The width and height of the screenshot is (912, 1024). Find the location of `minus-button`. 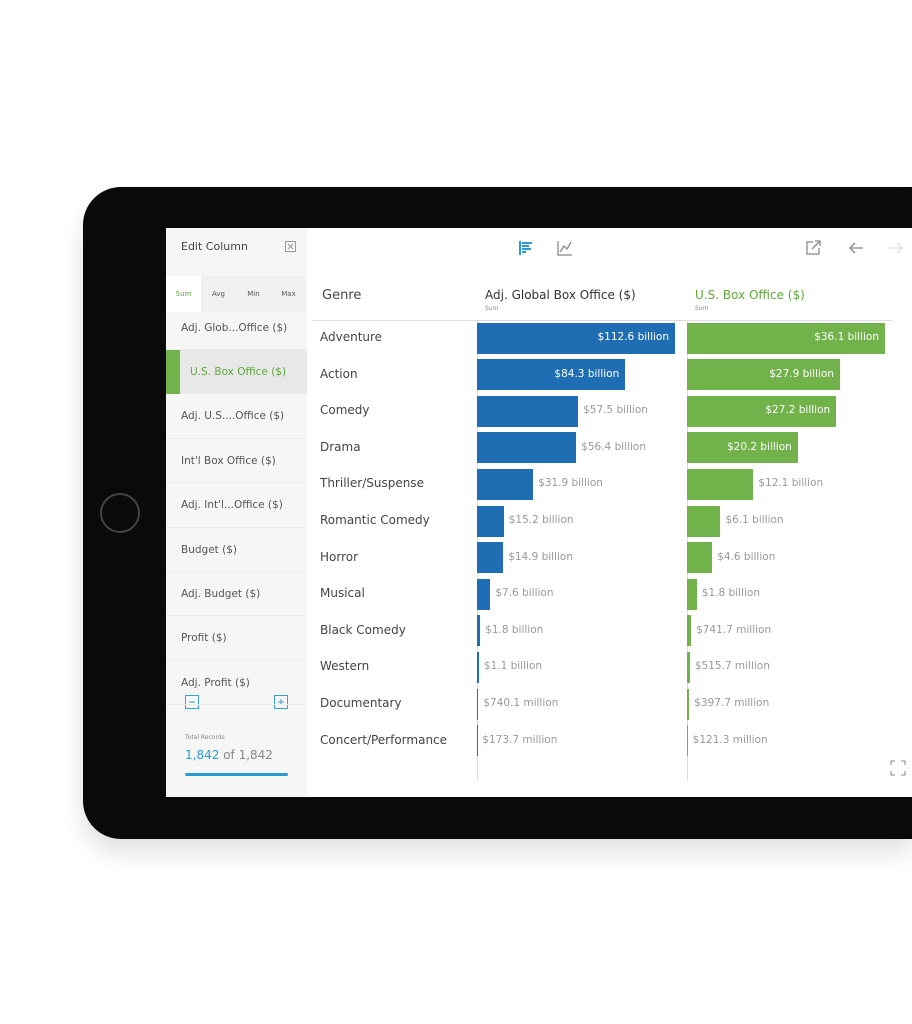

minus-button is located at coordinates (192, 702).